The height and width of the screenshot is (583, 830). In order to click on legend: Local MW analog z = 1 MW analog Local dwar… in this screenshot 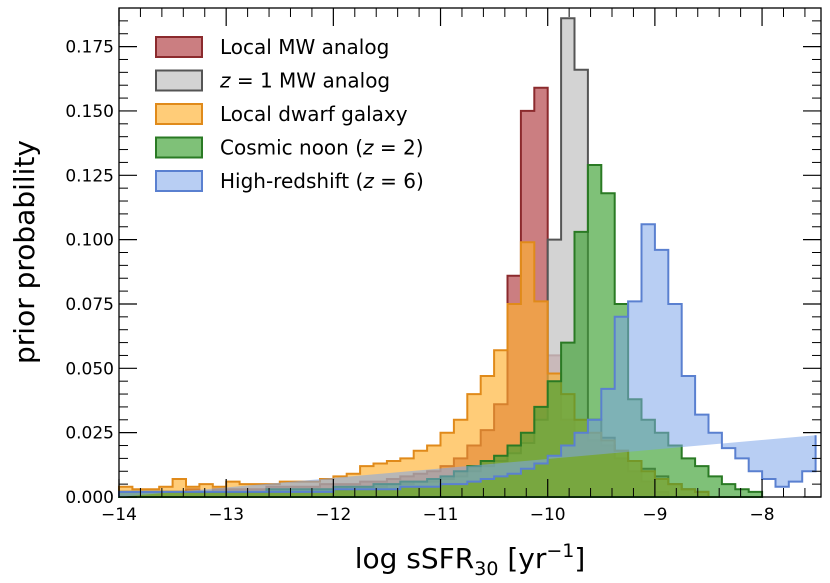, I will do `click(289, 114)`.